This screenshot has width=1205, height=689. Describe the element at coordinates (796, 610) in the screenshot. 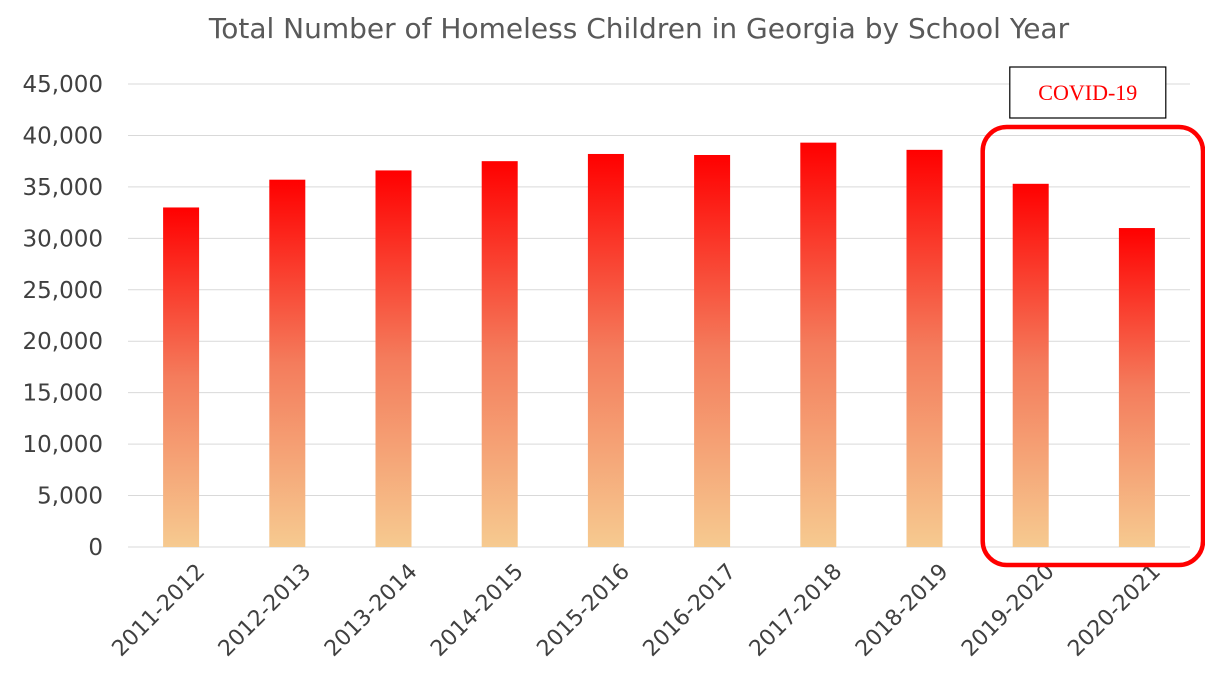

I see `x-tick-label: 2017-2018` at that location.